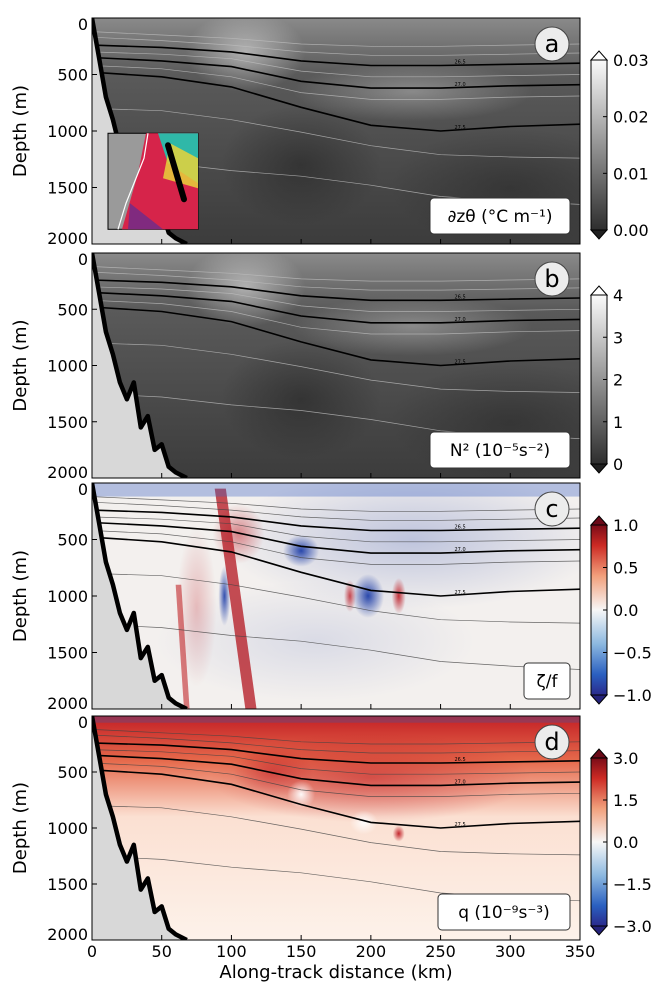 Image resolution: width=654 pixels, height=991 pixels. Describe the element at coordinates (632, 926) in the screenshot. I see `colorbar-tick-label: −3.0` at that location.